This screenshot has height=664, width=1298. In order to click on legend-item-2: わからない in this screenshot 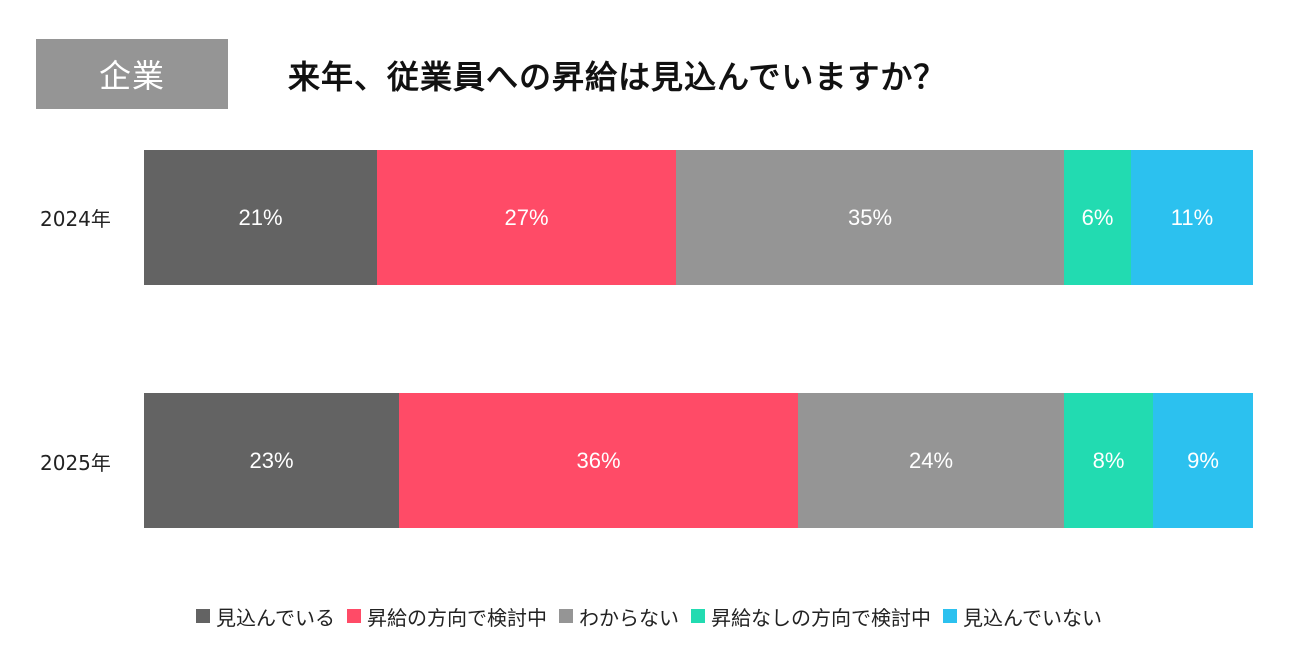, I will do `click(619, 616)`.